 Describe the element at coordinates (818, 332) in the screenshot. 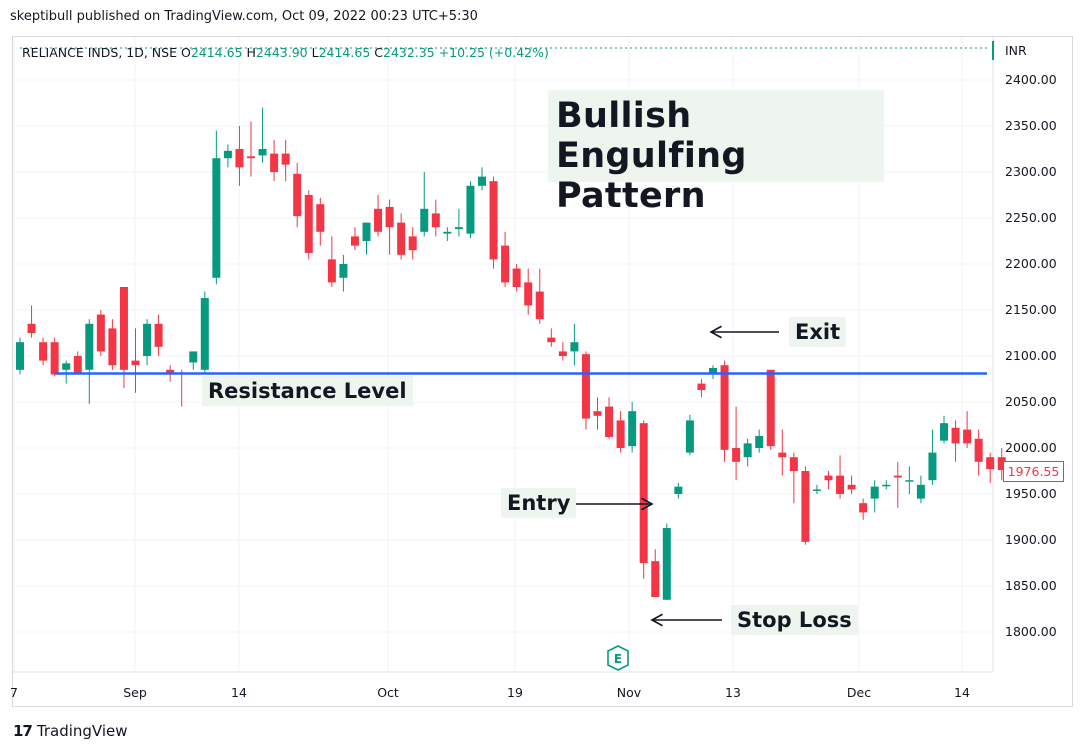

I see `exit-label: Exit` at that location.